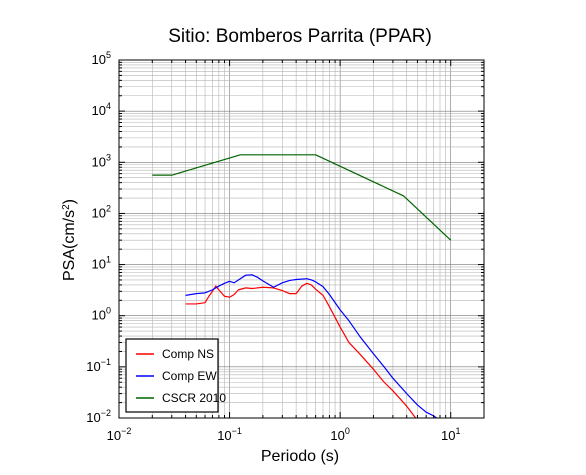 The image size is (586, 475). Describe the element at coordinates (69, 201) in the screenshot. I see `y-axis-label-close: )` at that location.